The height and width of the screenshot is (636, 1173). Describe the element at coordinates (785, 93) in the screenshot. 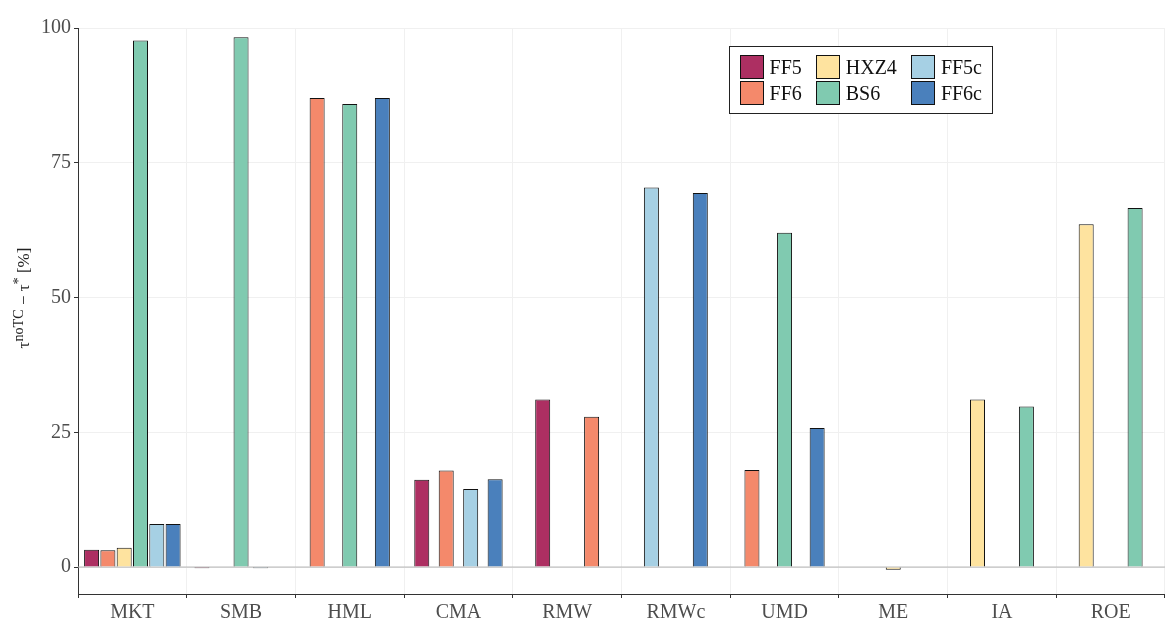

I see `legend-label: FF6` at that location.